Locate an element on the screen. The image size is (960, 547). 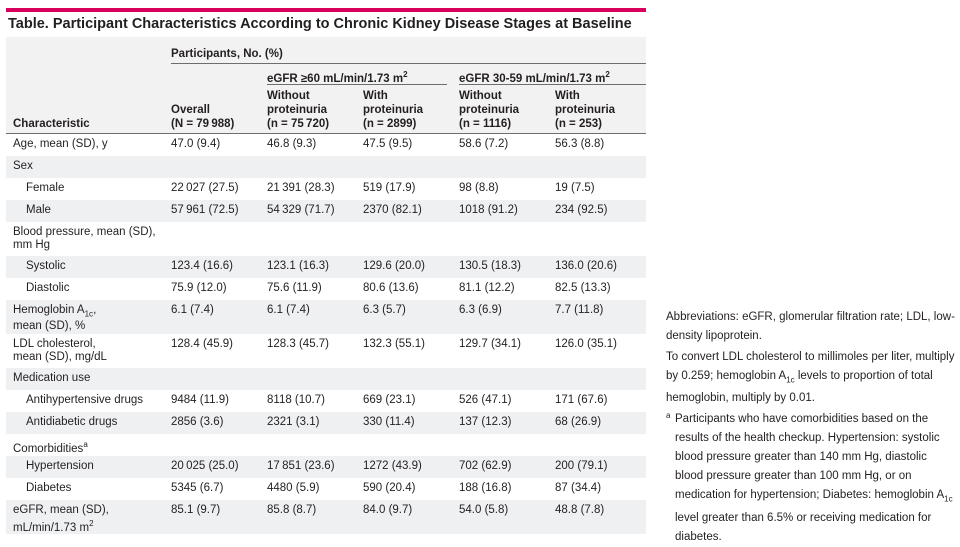
row-label: Comorbiditiesa is located at coordinates (50, 447).